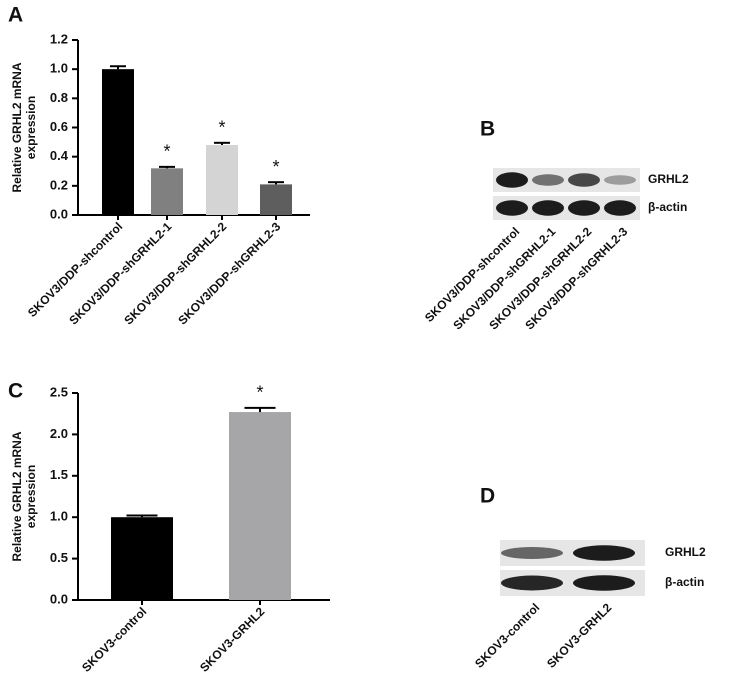 The height and width of the screenshot is (683, 750). Describe the element at coordinates (75, 269) in the screenshot. I see `x-tick-label: SKOV3/DDP-shcontrol` at that location.